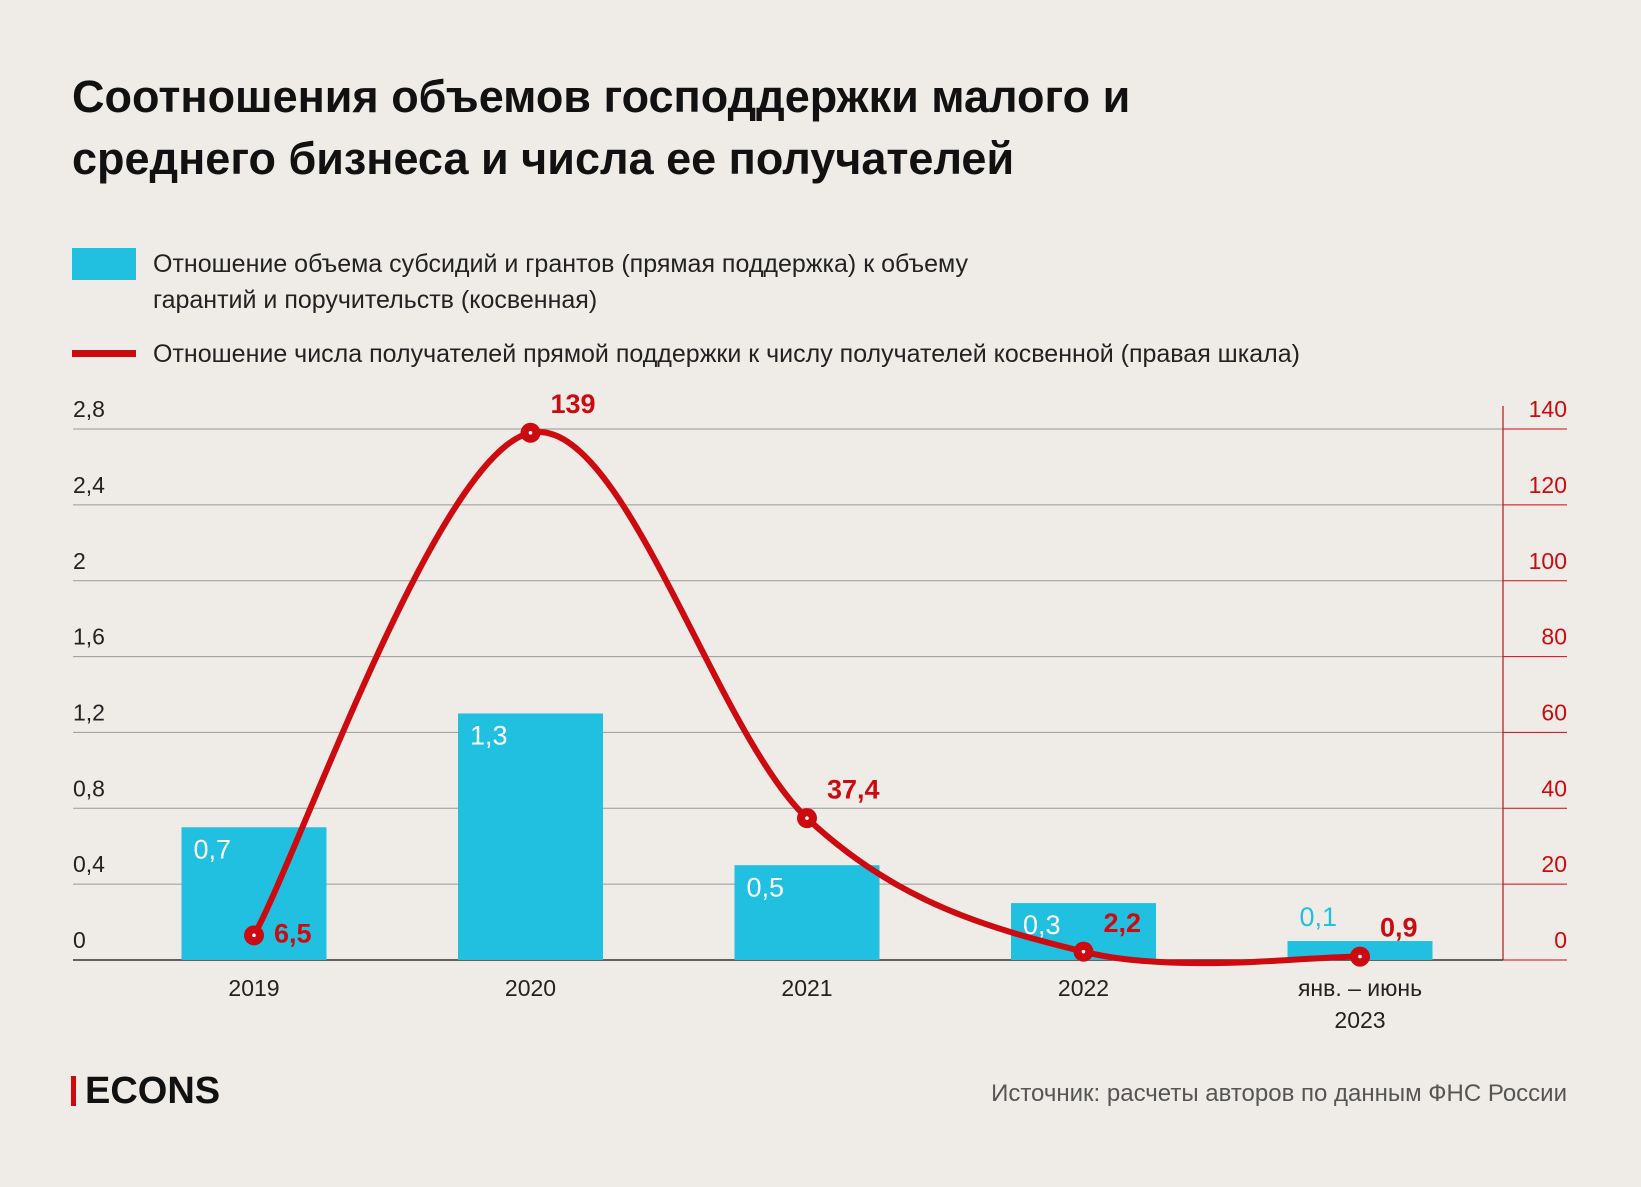 This screenshot has width=1641, height=1187. I want to click on y-tick-label: 2,4, so click(89, 485).